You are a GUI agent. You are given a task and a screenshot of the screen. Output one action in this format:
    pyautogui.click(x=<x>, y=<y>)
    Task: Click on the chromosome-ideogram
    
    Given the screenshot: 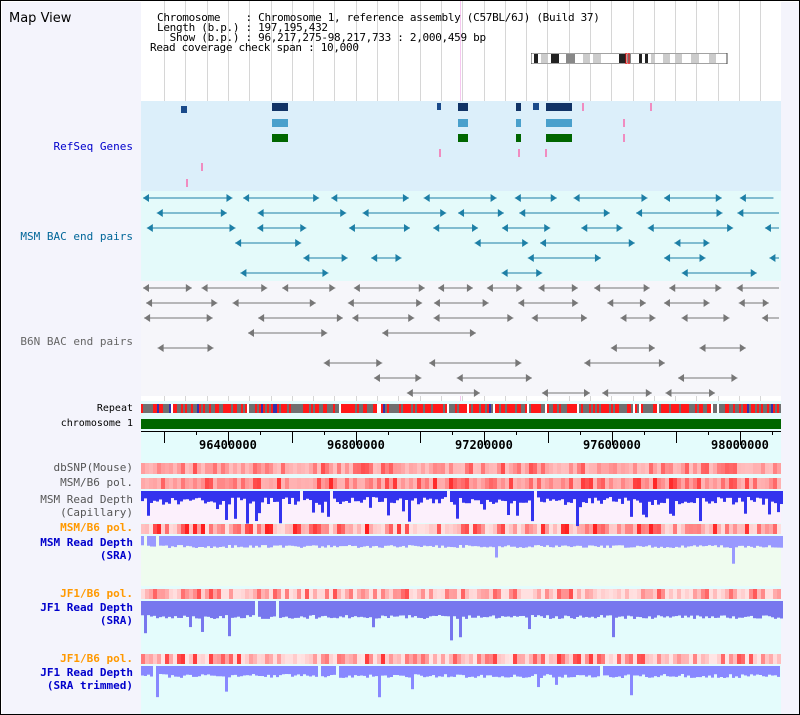 What is the action you would take?
    pyautogui.click(x=630, y=58)
    